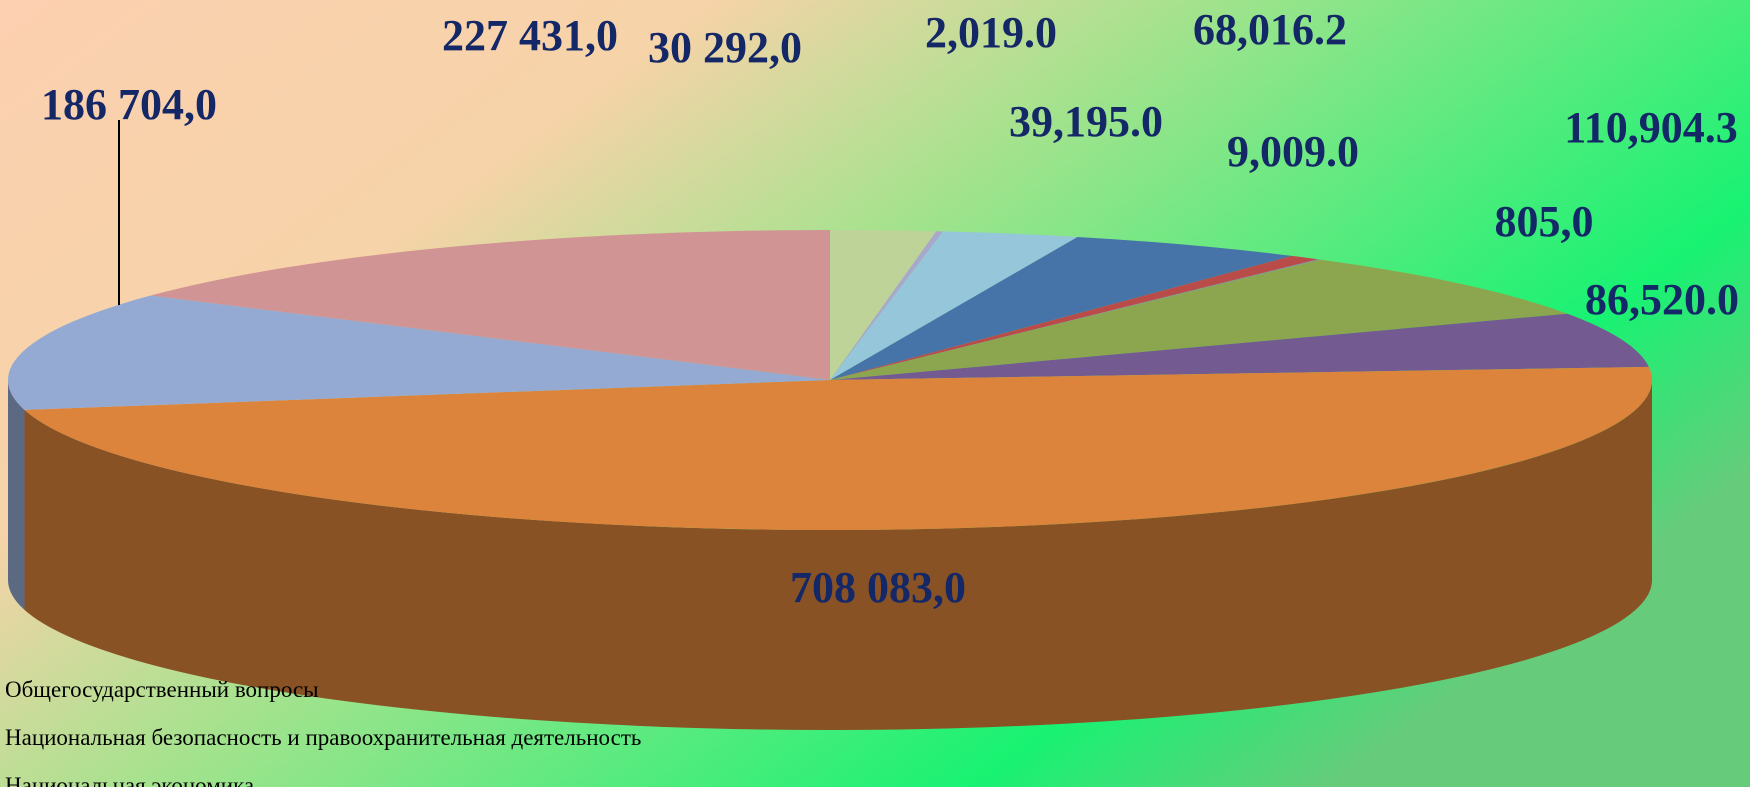  I want to click on data-label: 708 083,0, so click(878, 587).